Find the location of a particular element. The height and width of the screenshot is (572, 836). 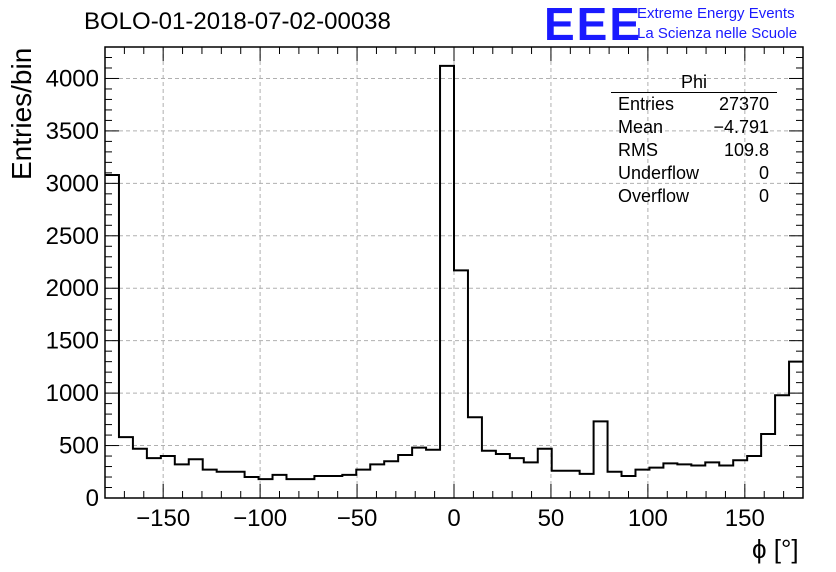

x-tick-label: −150 is located at coordinates (163, 518).